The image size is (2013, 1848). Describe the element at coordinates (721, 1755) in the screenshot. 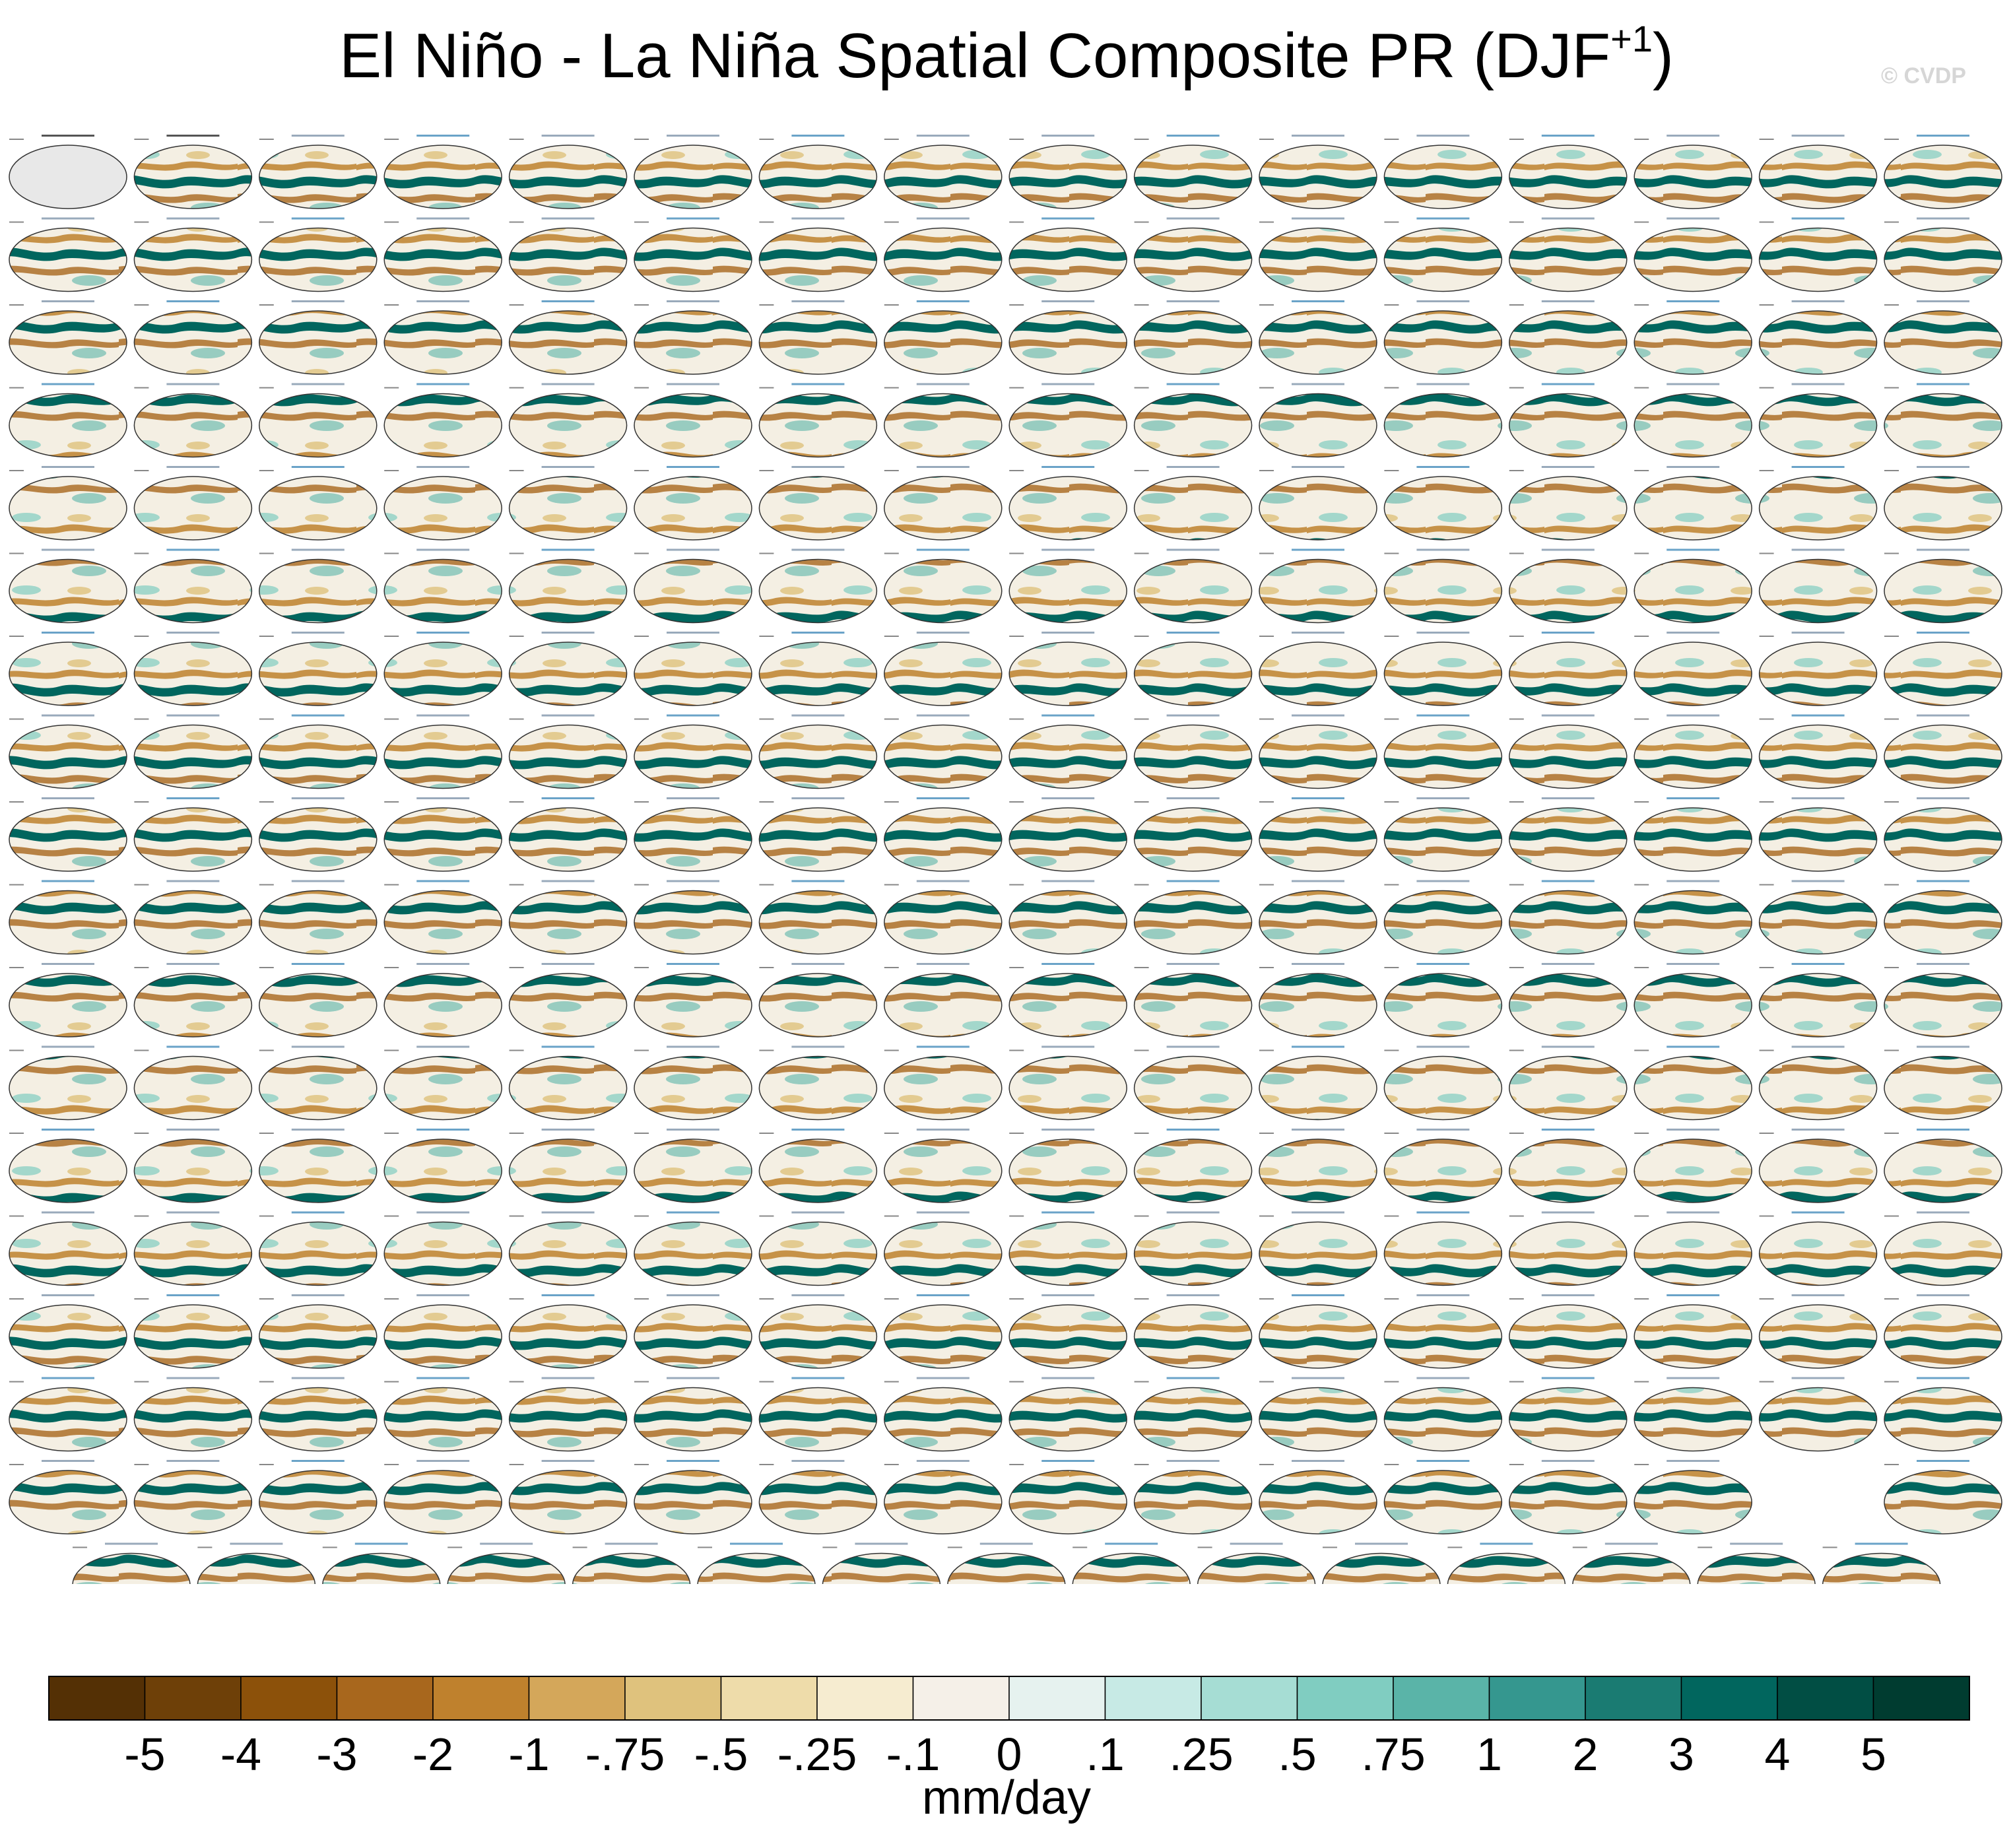

I see `colorbar-tick-label: -.5` at that location.